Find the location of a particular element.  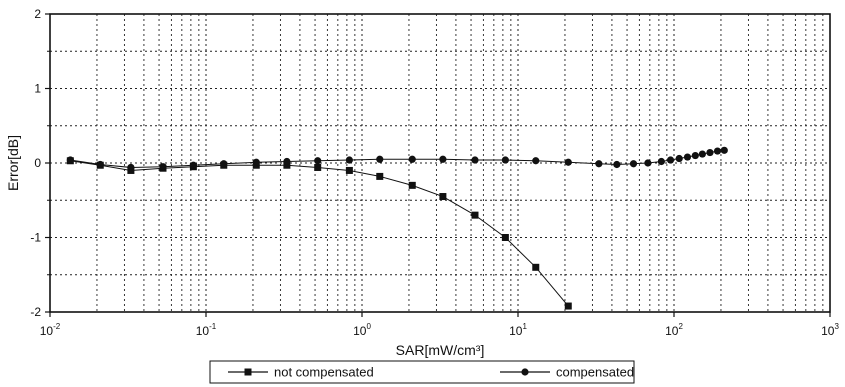

x-tick-label: 10⁻² is located at coordinates (50, 330).